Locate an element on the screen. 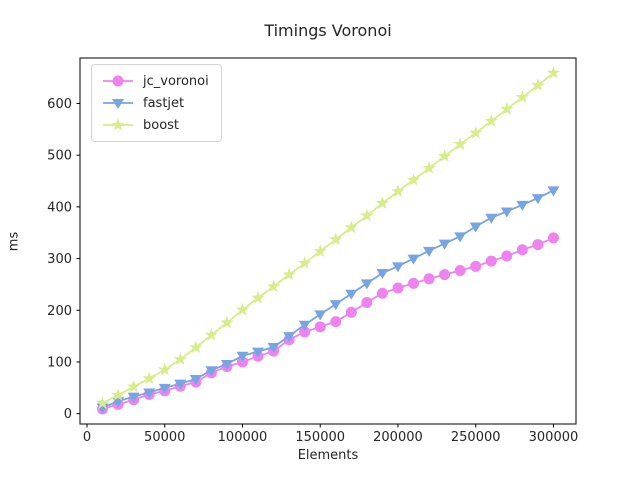 Image resolution: width=640 pixels, height=480 pixels. y-tick-label: 200 is located at coordinates (59, 311).